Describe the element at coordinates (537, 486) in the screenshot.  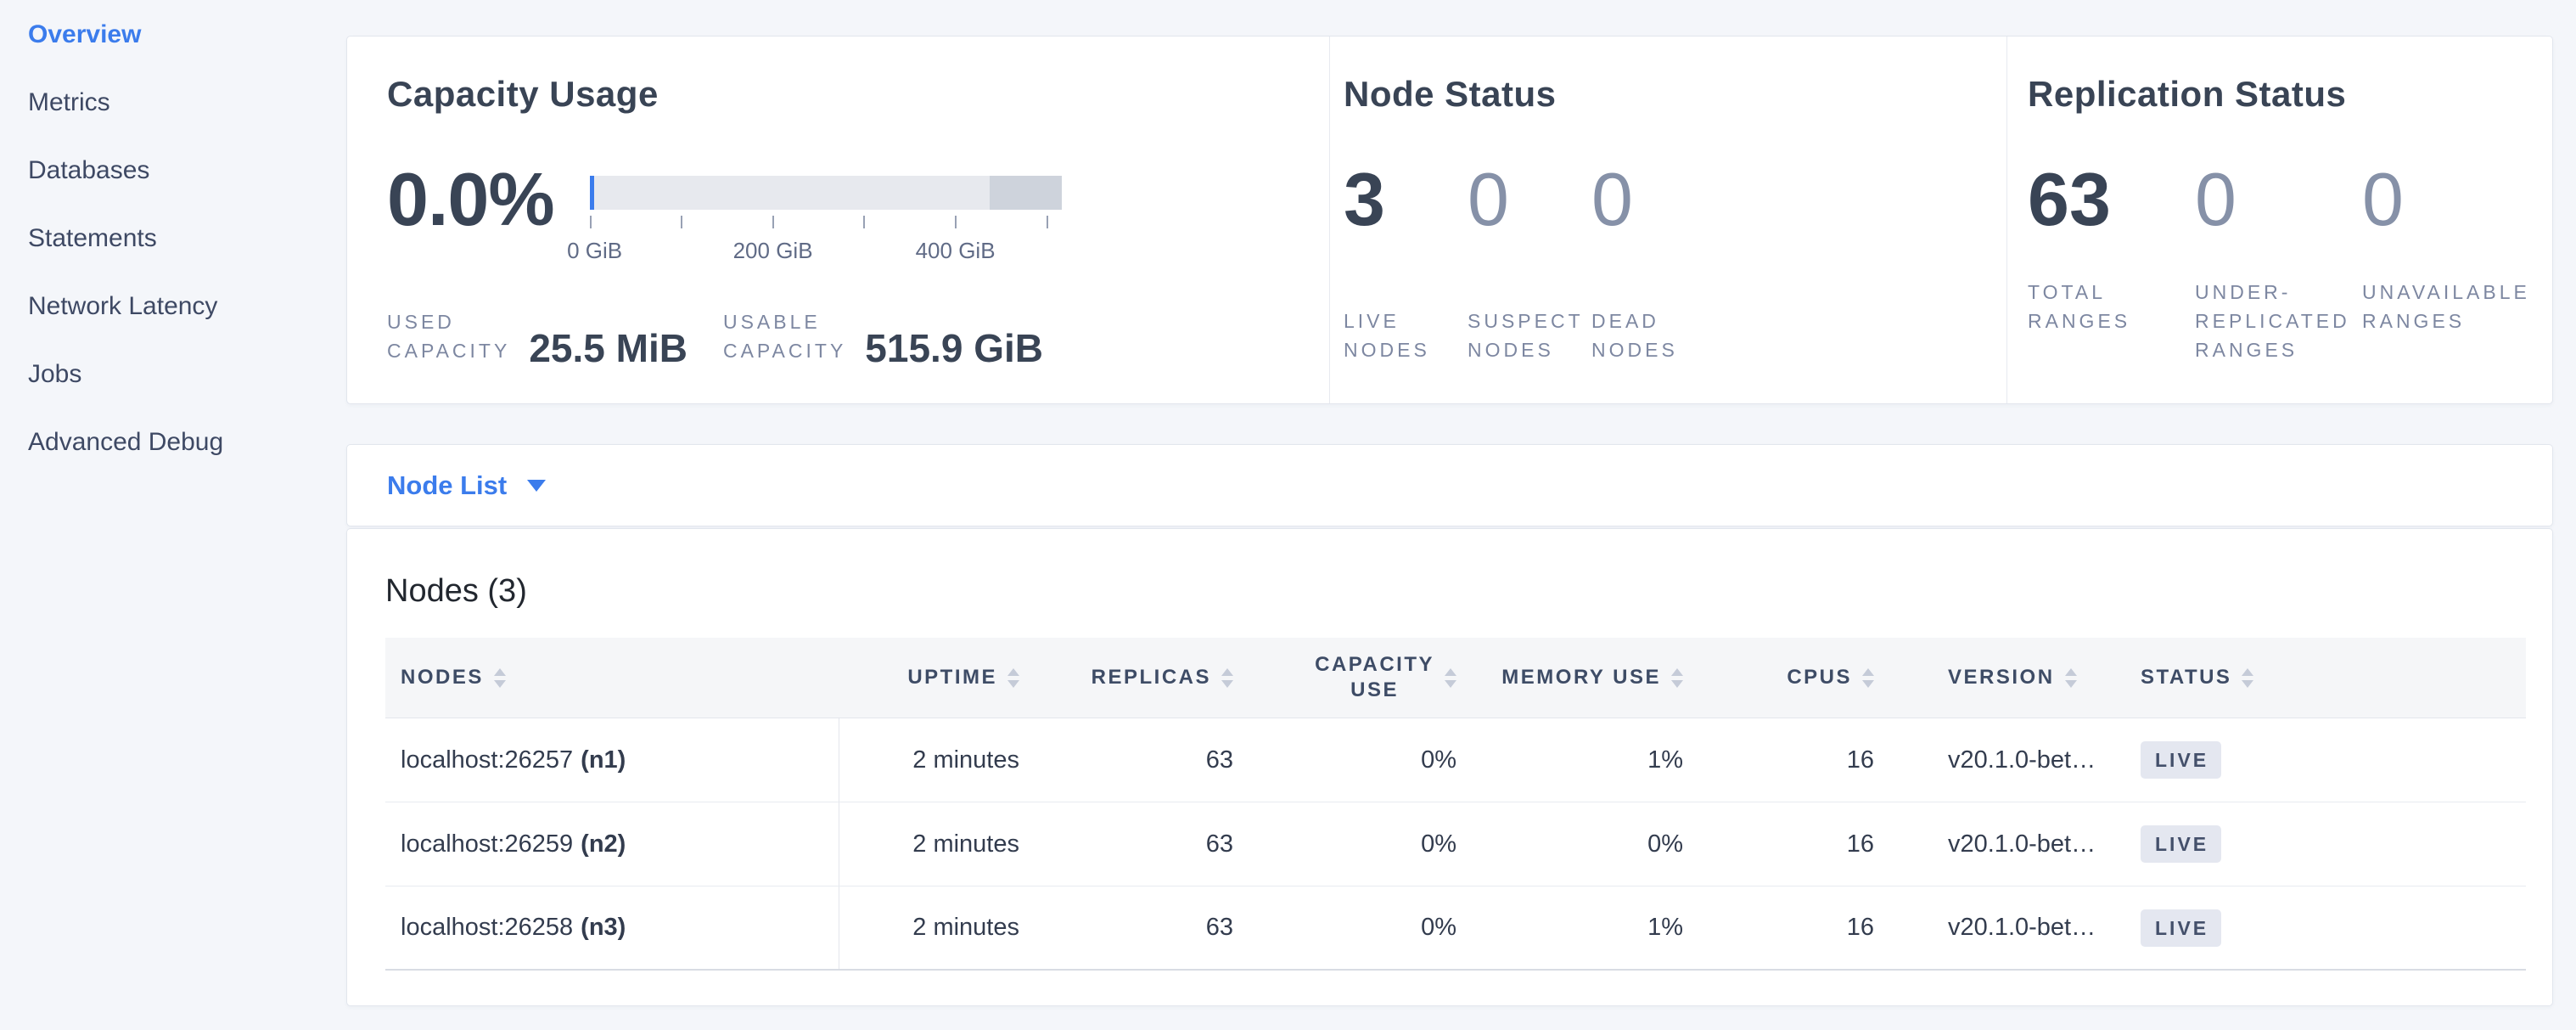
I see `chevron-down-icon` at that location.